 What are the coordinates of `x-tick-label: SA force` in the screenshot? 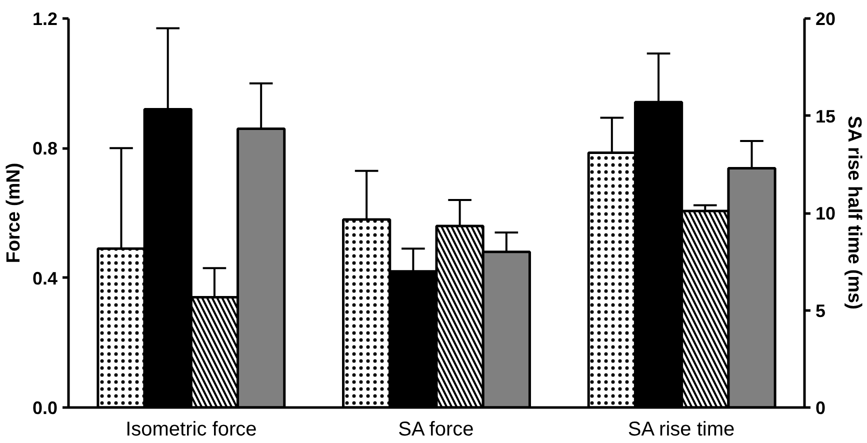 It's located at (436, 429).